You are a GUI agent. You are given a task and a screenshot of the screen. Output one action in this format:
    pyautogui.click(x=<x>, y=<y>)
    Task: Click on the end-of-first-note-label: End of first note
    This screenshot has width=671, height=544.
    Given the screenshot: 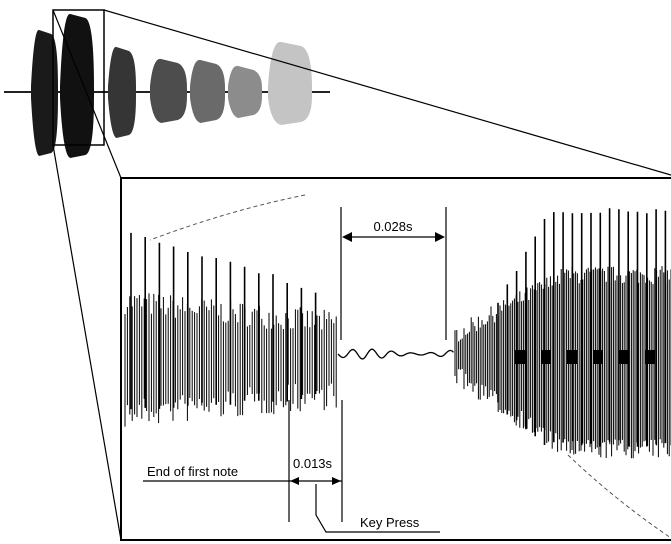 What is the action you would take?
    pyautogui.click(x=192, y=471)
    